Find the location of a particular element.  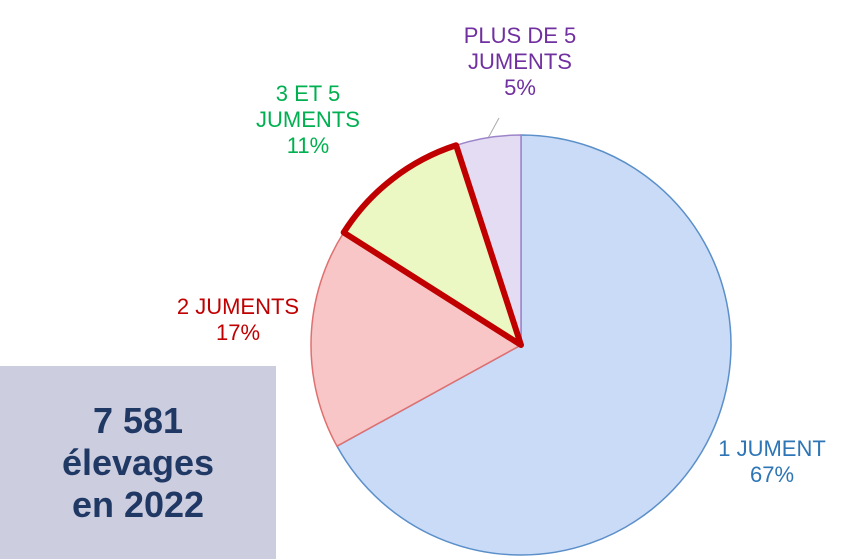

slice-label: 3 ET 5 JUMENTS 11% is located at coordinates (308, 120).